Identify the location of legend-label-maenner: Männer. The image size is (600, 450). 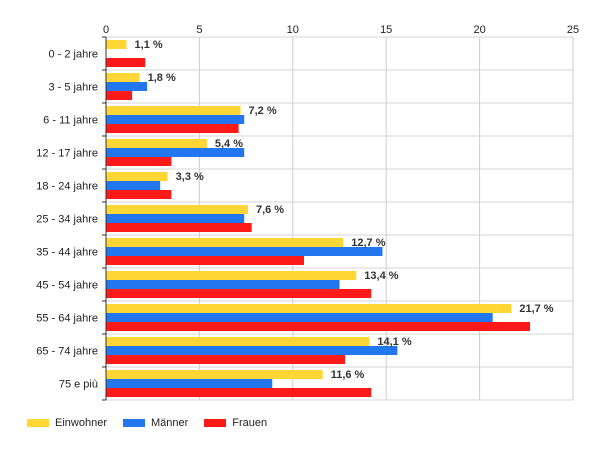
(169, 423).